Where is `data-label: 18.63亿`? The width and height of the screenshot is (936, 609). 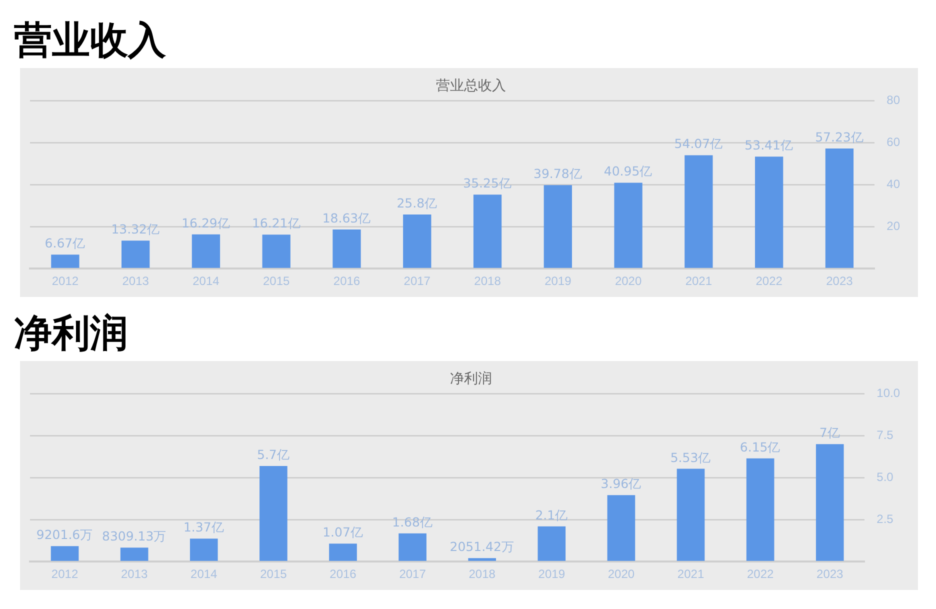 data-label: 18.63亿 is located at coordinates (347, 218).